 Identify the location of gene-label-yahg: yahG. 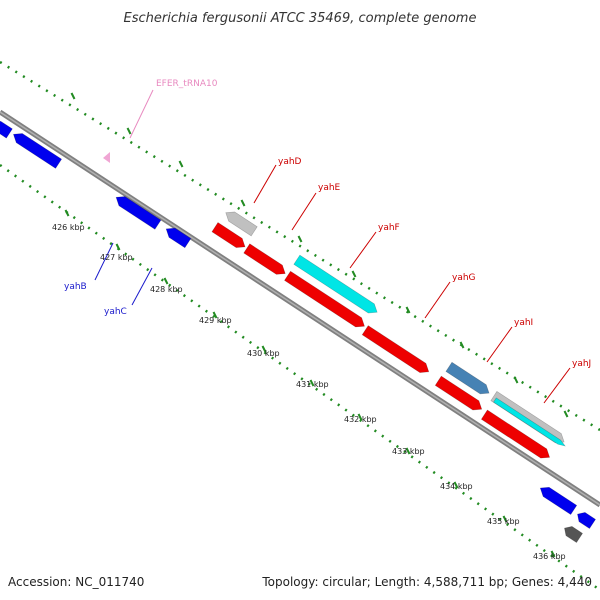
(464, 278).